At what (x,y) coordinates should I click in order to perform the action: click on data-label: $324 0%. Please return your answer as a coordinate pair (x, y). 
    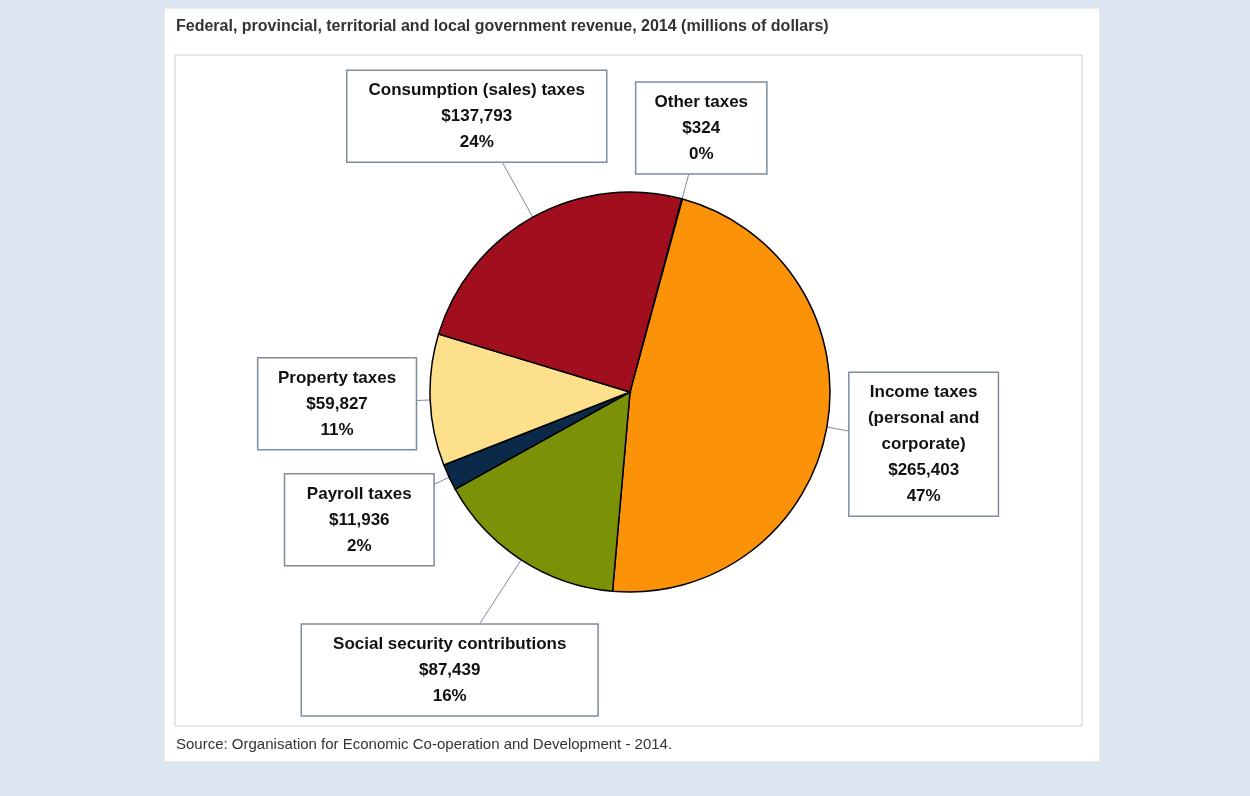
    Looking at the image, I should click on (701, 140).